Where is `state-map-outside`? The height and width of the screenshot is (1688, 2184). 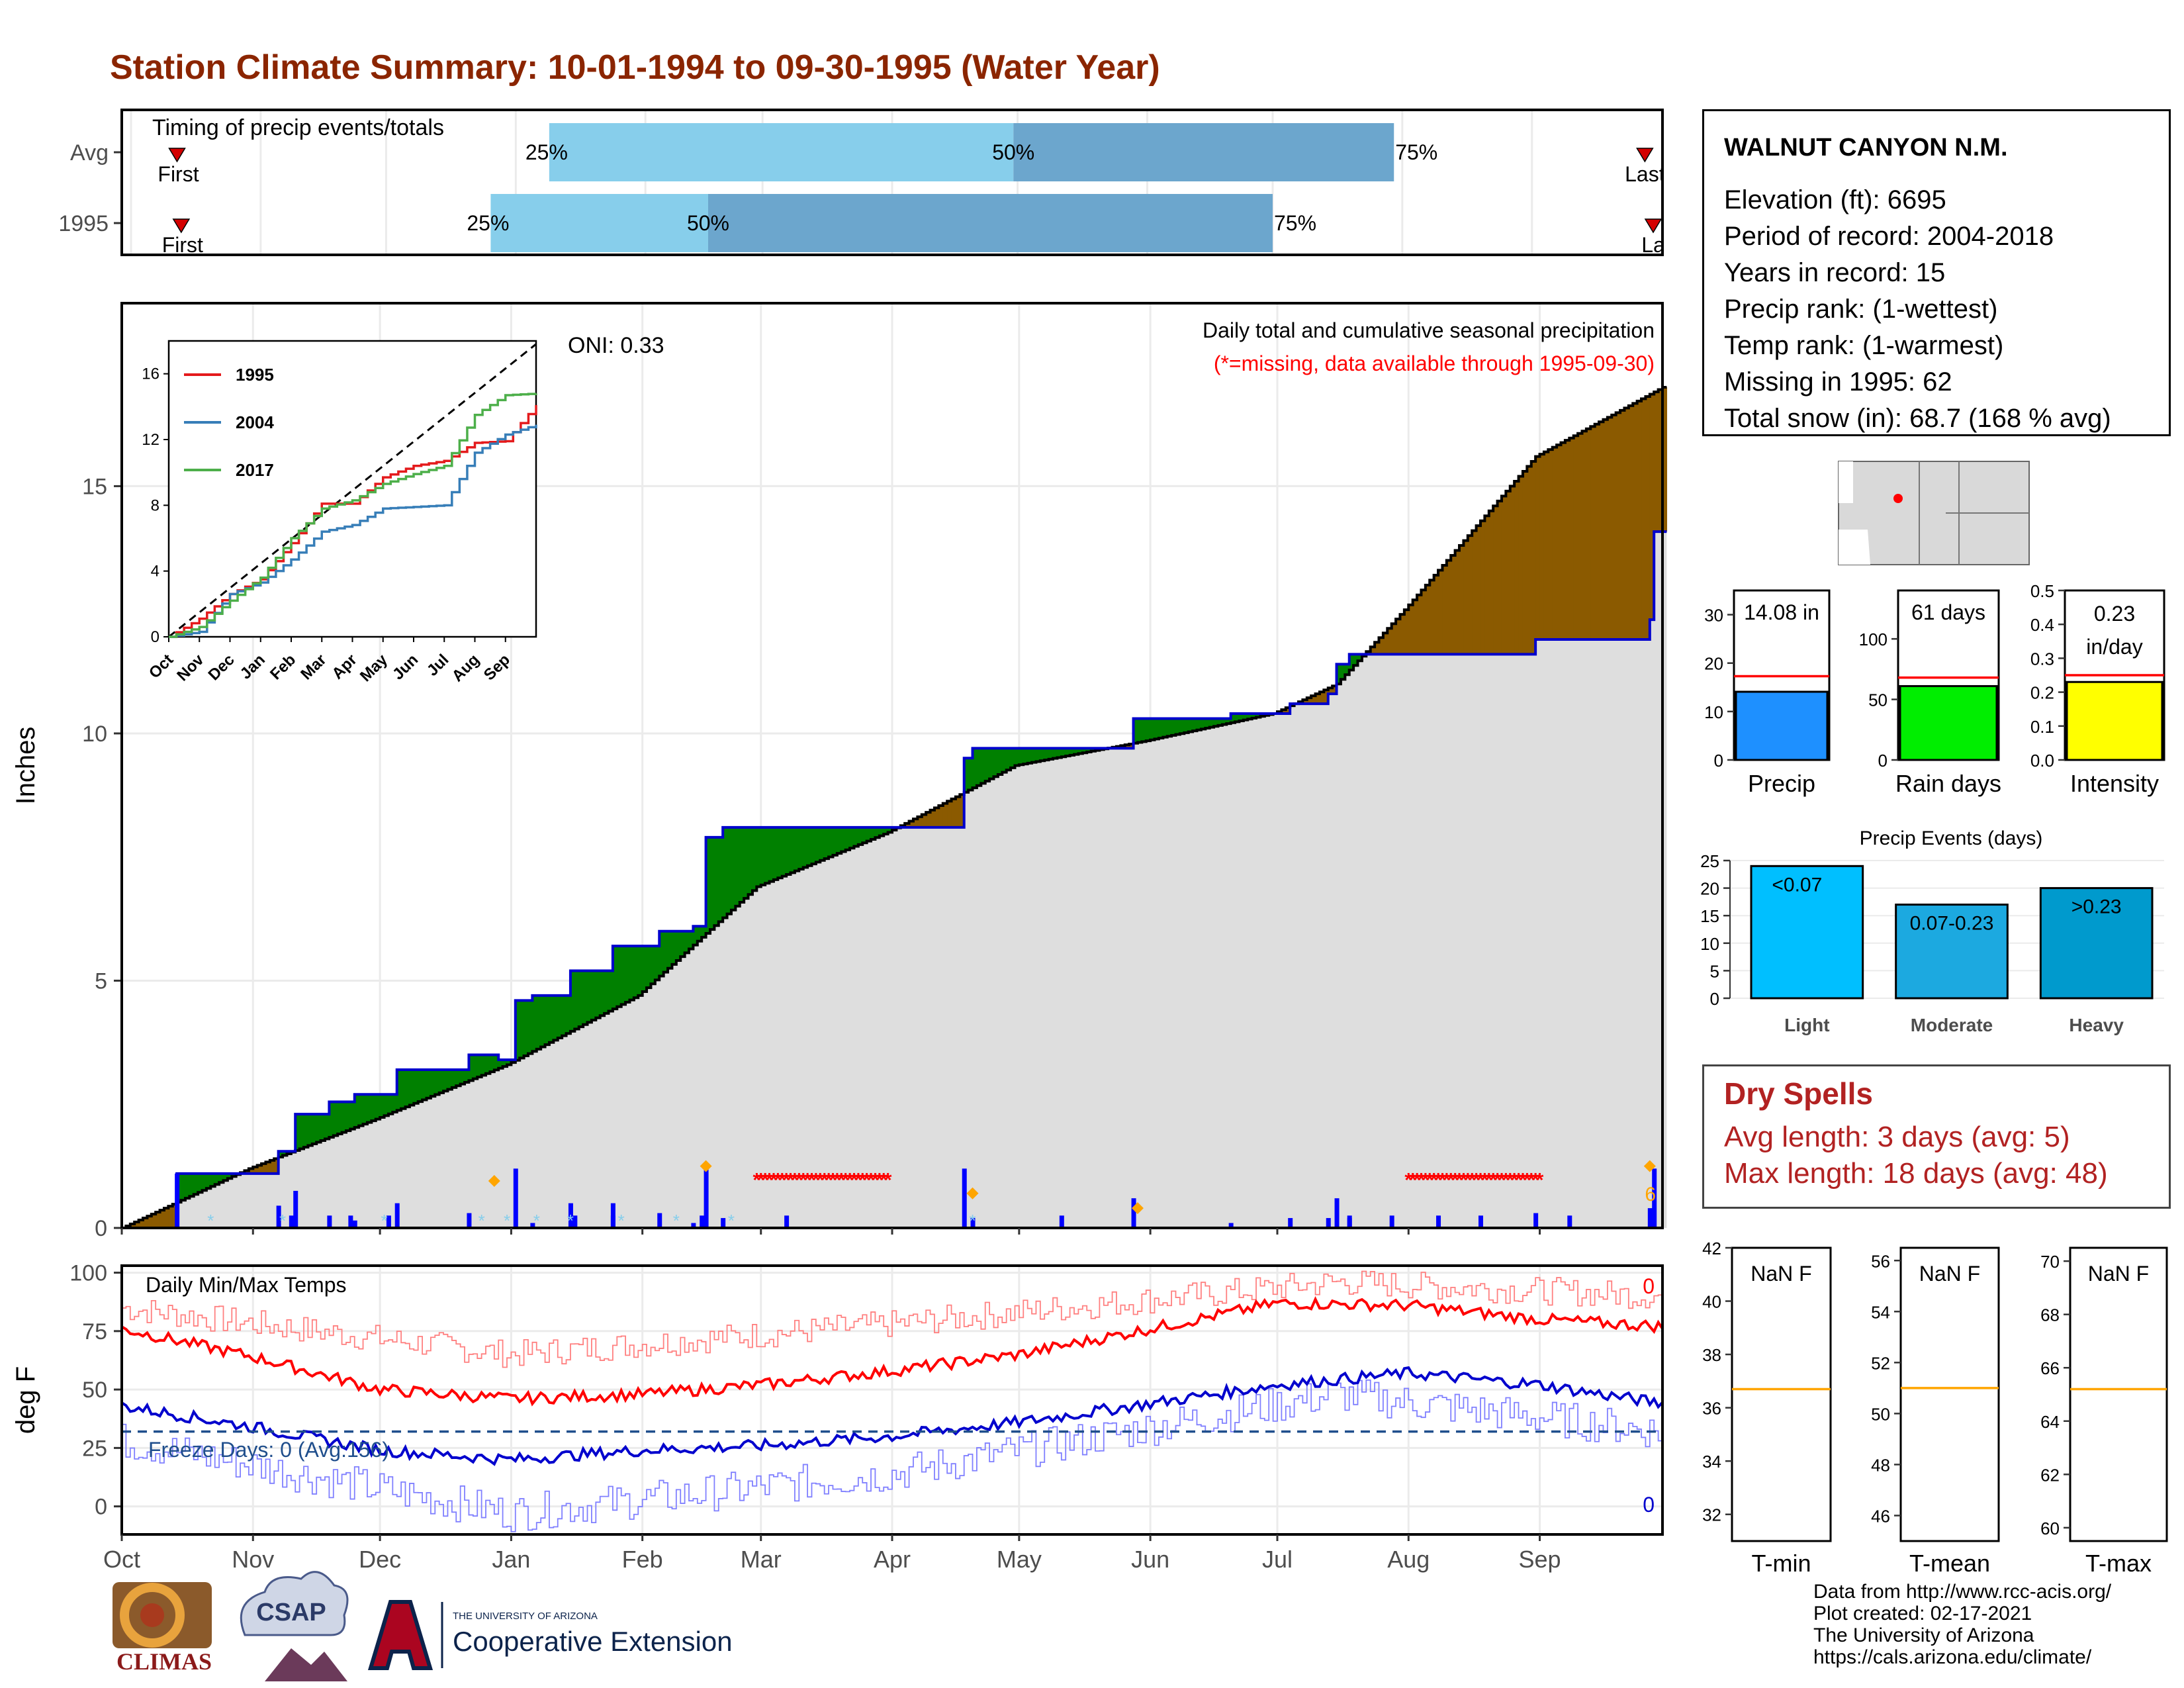 state-map-outside is located at coordinates (1854, 547).